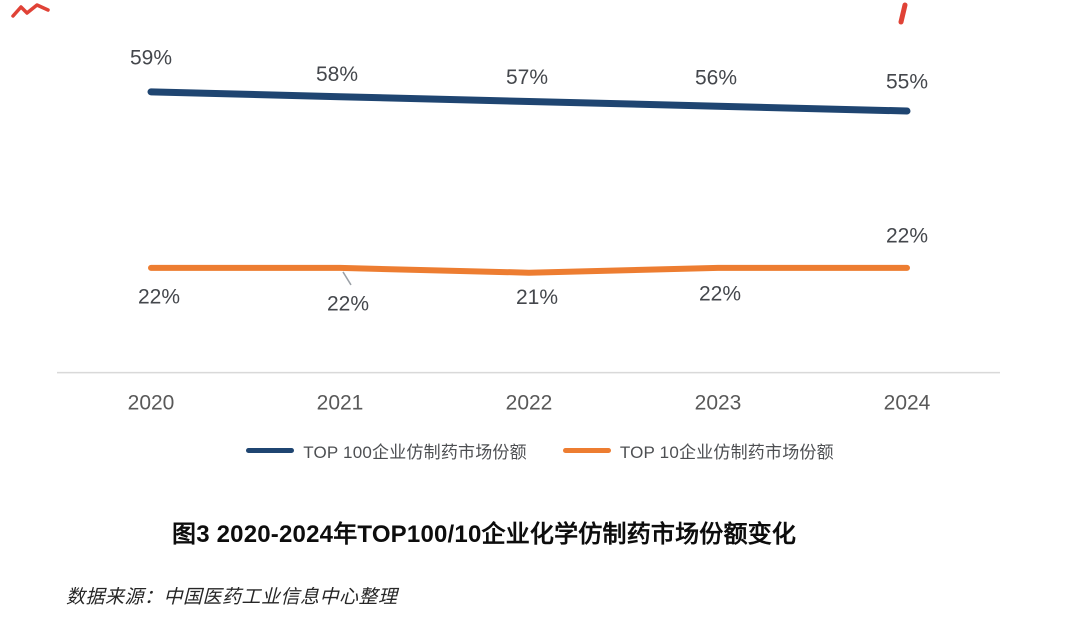  Describe the element at coordinates (151, 57) in the screenshot. I see `data-label: 59%` at that location.